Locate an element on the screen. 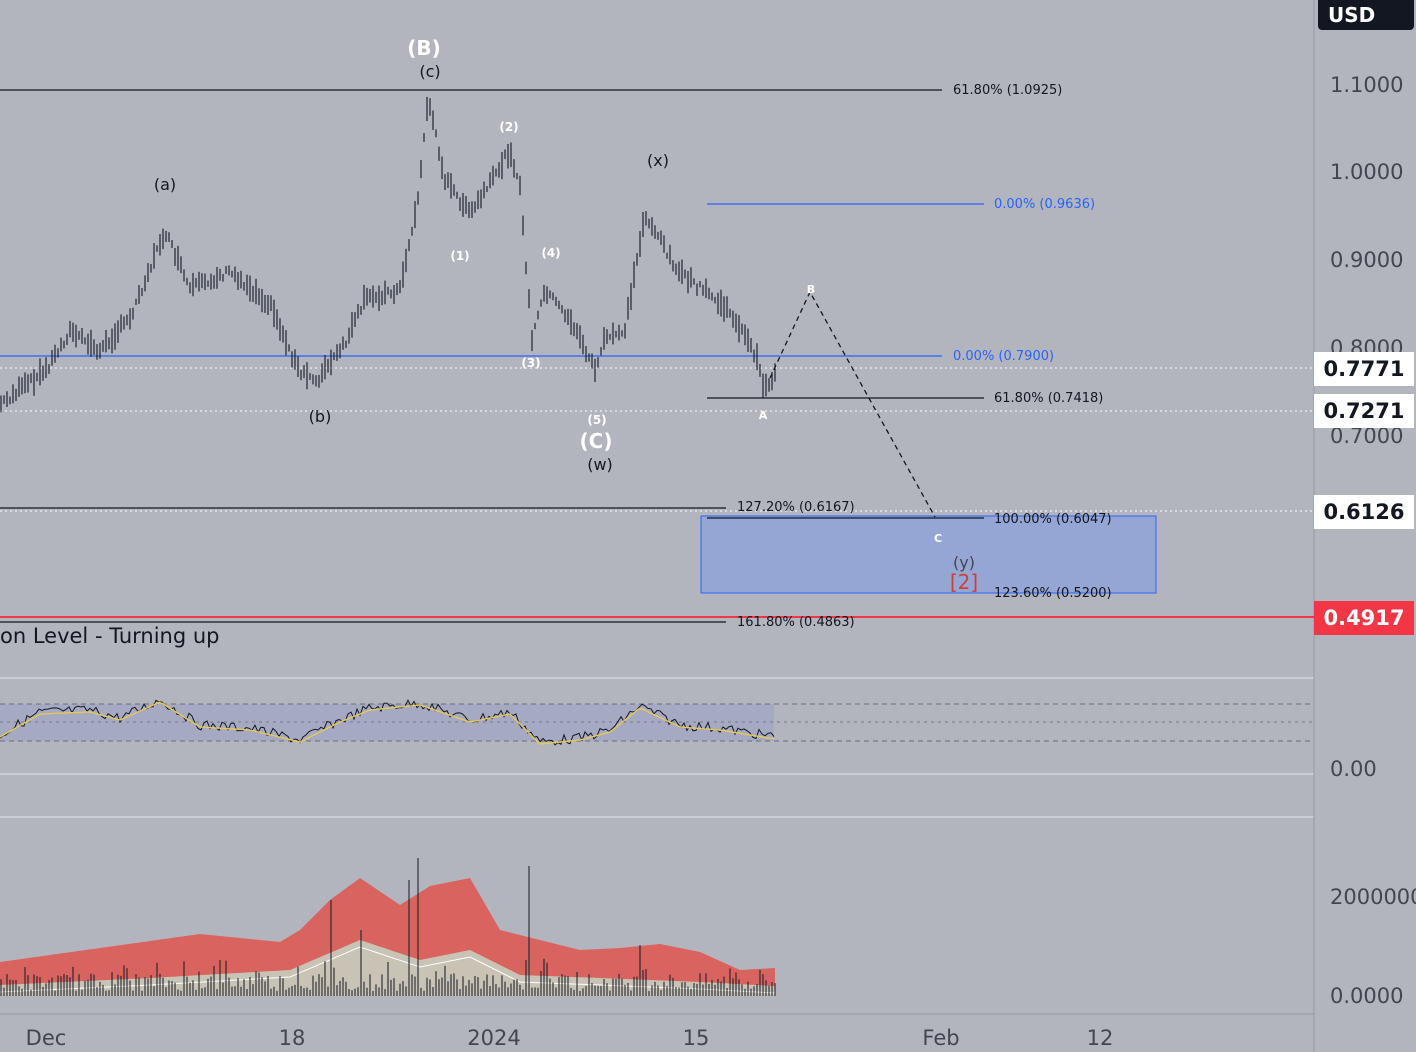 The width and height of the screenshot is (1416, 1052). y-tick: 1.0000 is located at coordinates (1366, 172).